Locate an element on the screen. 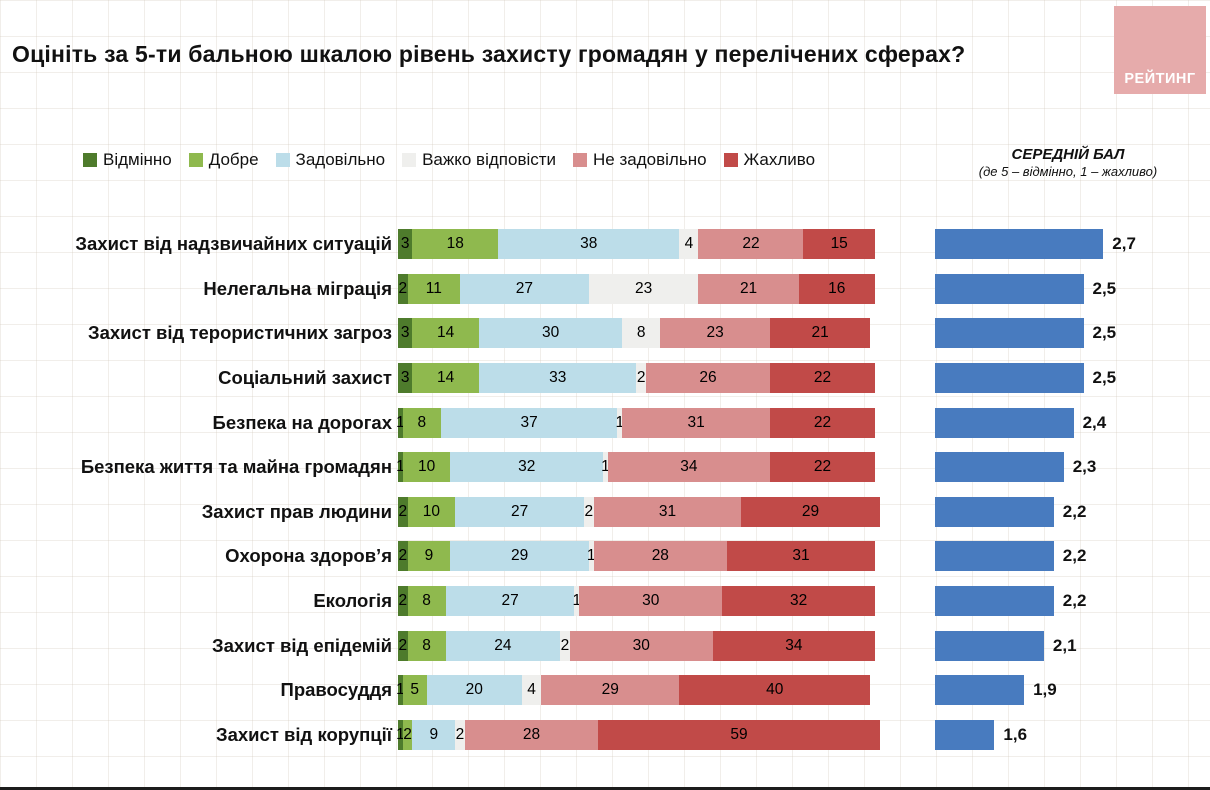 This screenshot has height=790, width=1210. segment-value: 40 is located at coordinates (775, 690).